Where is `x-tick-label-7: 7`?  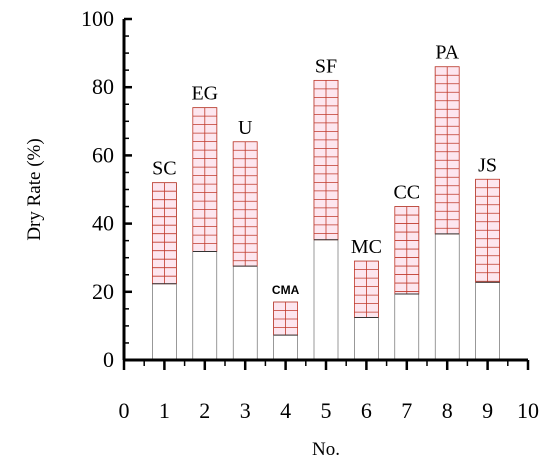
x-tick-label-7: 7 is located at coordinates (406, 410).